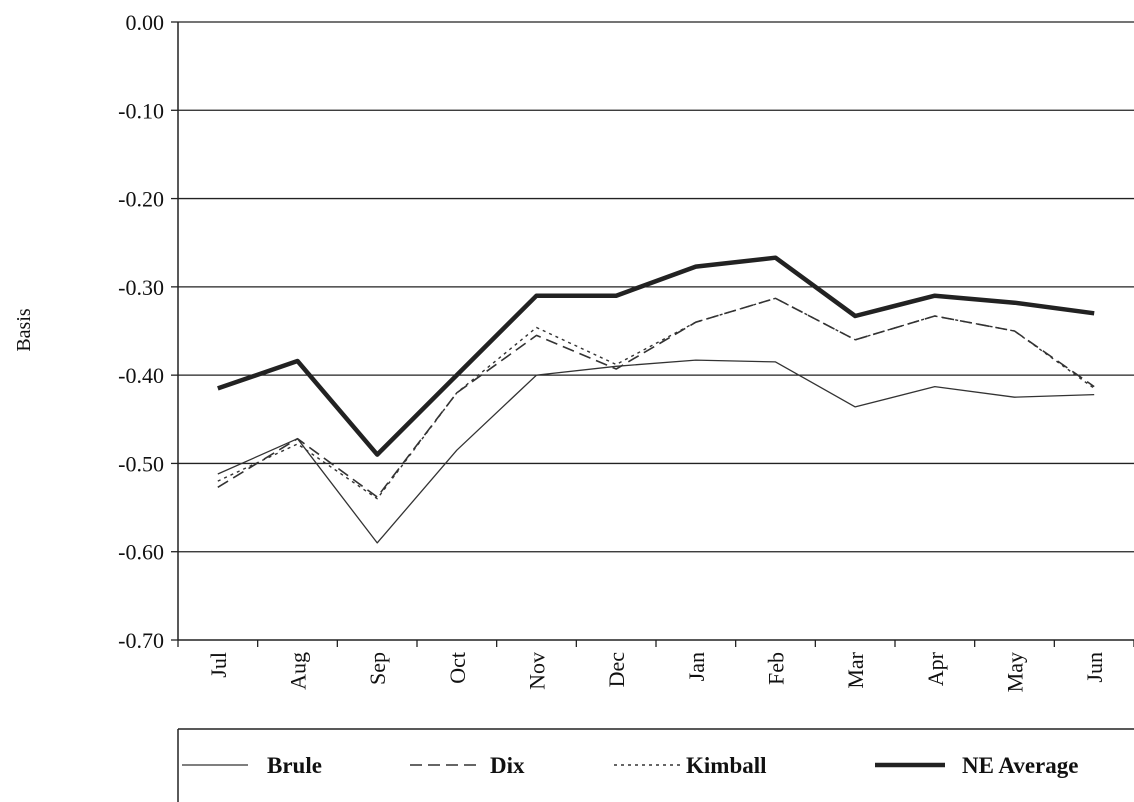 The width and height of the screenshot is (1134, 802). Describe the element at coordinates (141, 199) in the screenshot. I see `y-tick-label: -0.20` at that location.